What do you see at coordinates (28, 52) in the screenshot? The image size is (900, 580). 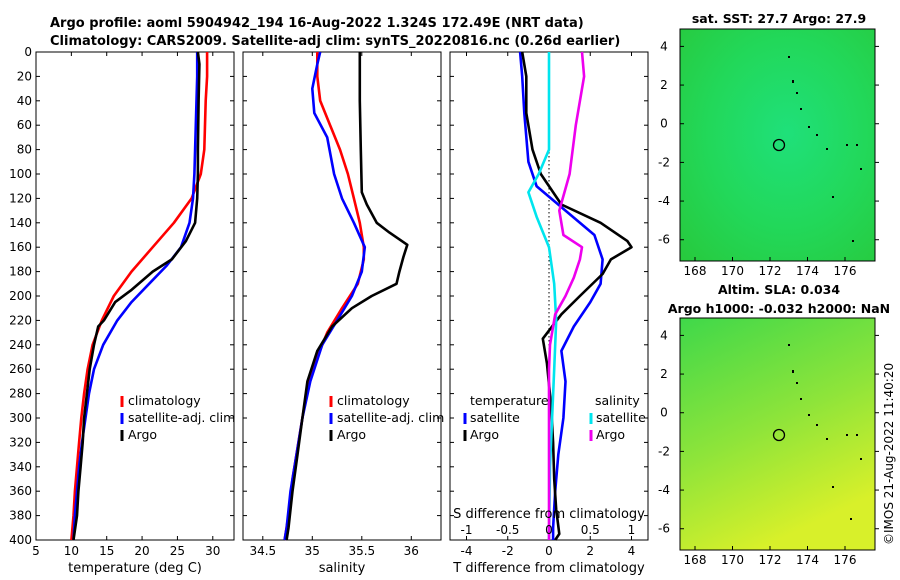 I see `y-tick-label: 0` at bounding box center [28, 52].